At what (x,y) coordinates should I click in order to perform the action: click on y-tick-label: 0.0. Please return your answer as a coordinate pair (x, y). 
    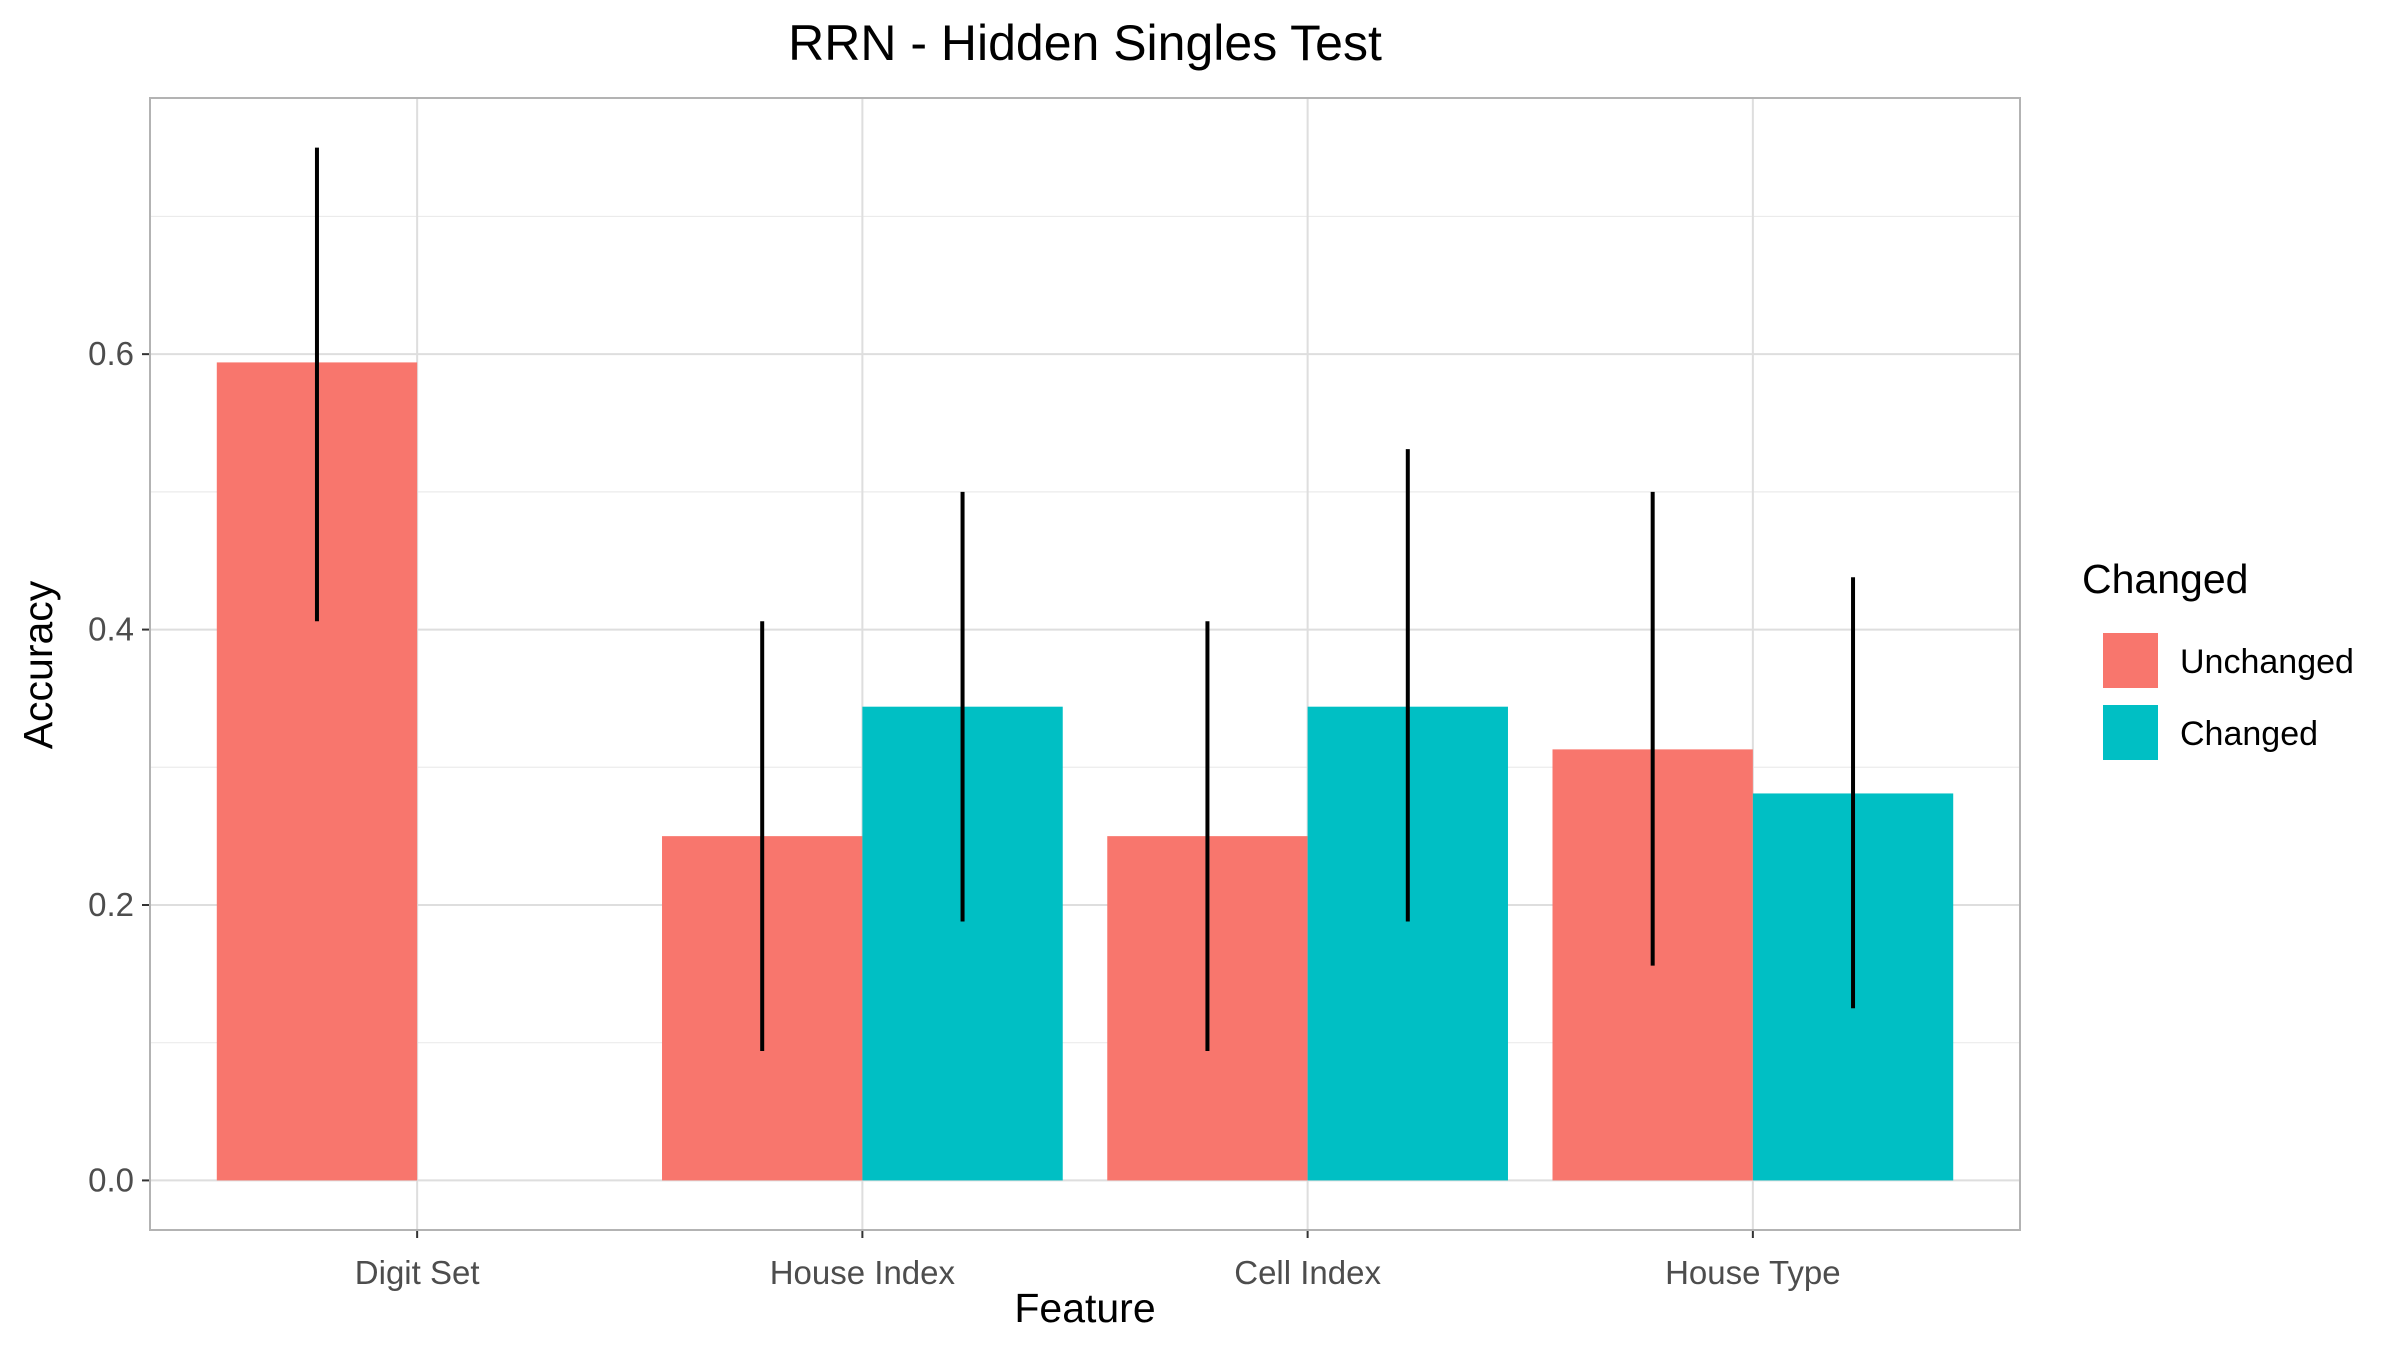
    Looking at the image, I should click on (111, 1179).